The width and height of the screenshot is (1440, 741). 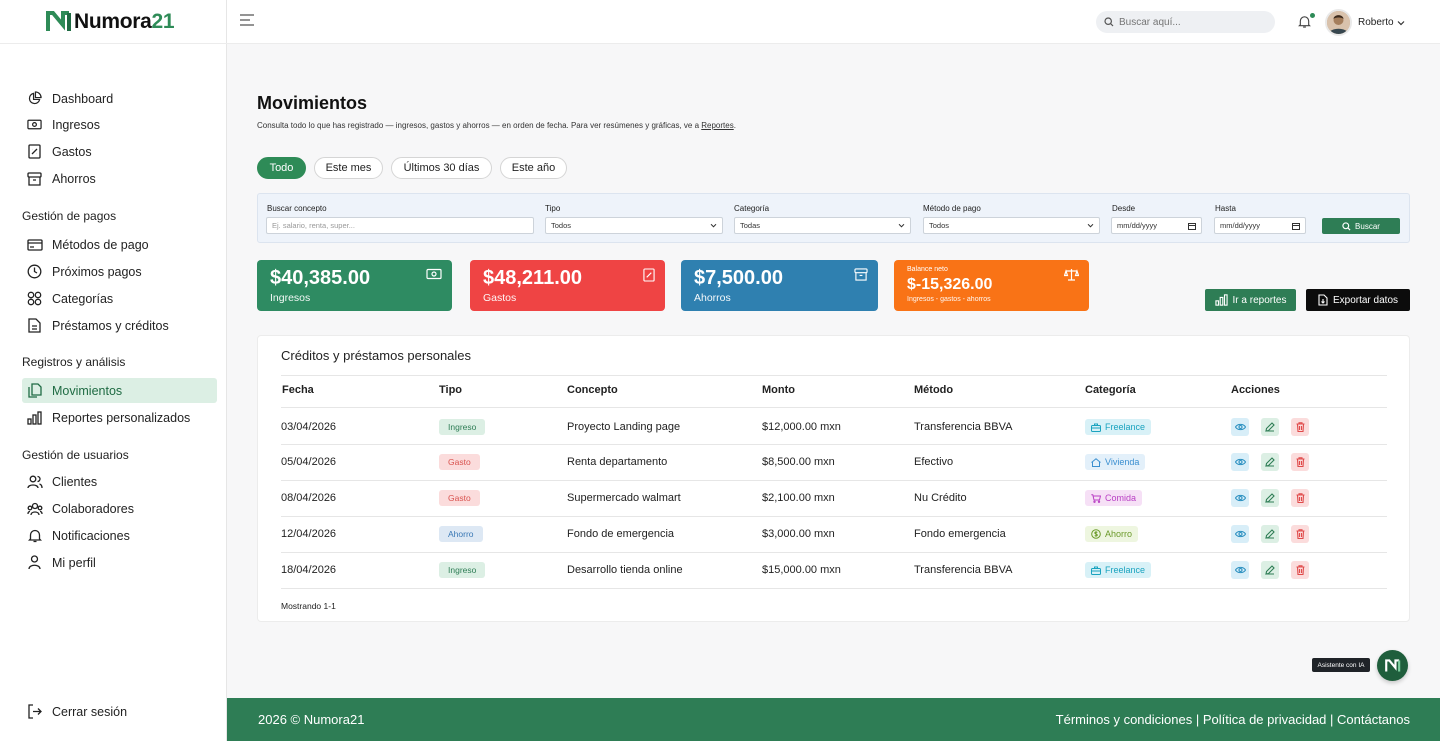 What do you see at coordinates (778, 390) in the screenshot?
I see `th-monto: Monto` at bounding box center [778, 390].